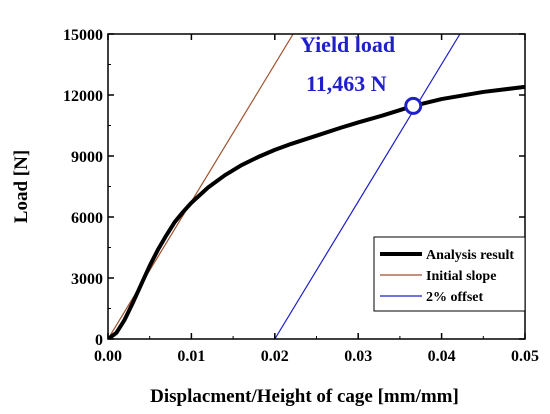 The image size is (550, 414). What do you see at coordinates (99, 340) in the screenshot?
I see `y-tick-label: 0` at bounding box center [99, 340].